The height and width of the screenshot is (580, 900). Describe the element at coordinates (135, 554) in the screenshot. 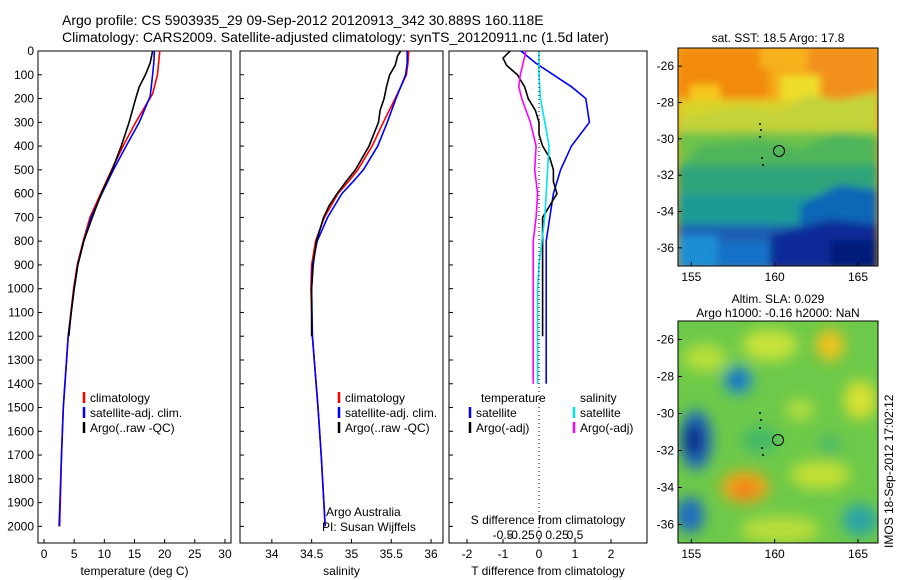

I see `x-tick-label: 15` at that location.